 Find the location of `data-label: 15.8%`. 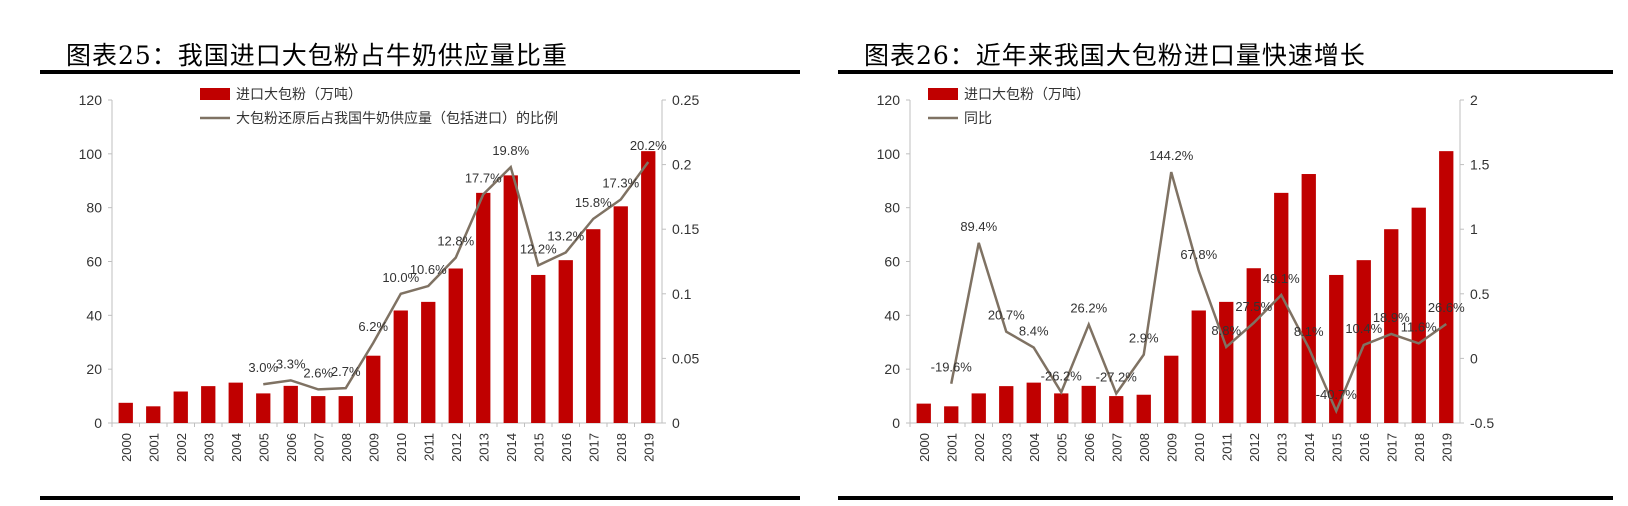

data-label: 15.8% is located at coordinates (593, 202).